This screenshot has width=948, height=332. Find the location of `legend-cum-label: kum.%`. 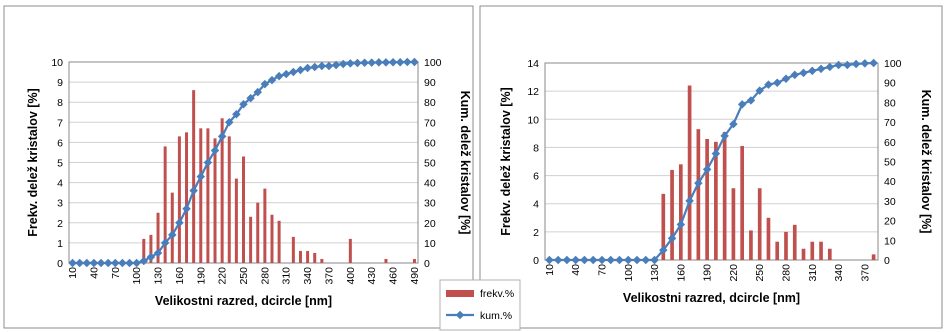

legend-cum-label: kum.% is located at coordinates (496, 316).